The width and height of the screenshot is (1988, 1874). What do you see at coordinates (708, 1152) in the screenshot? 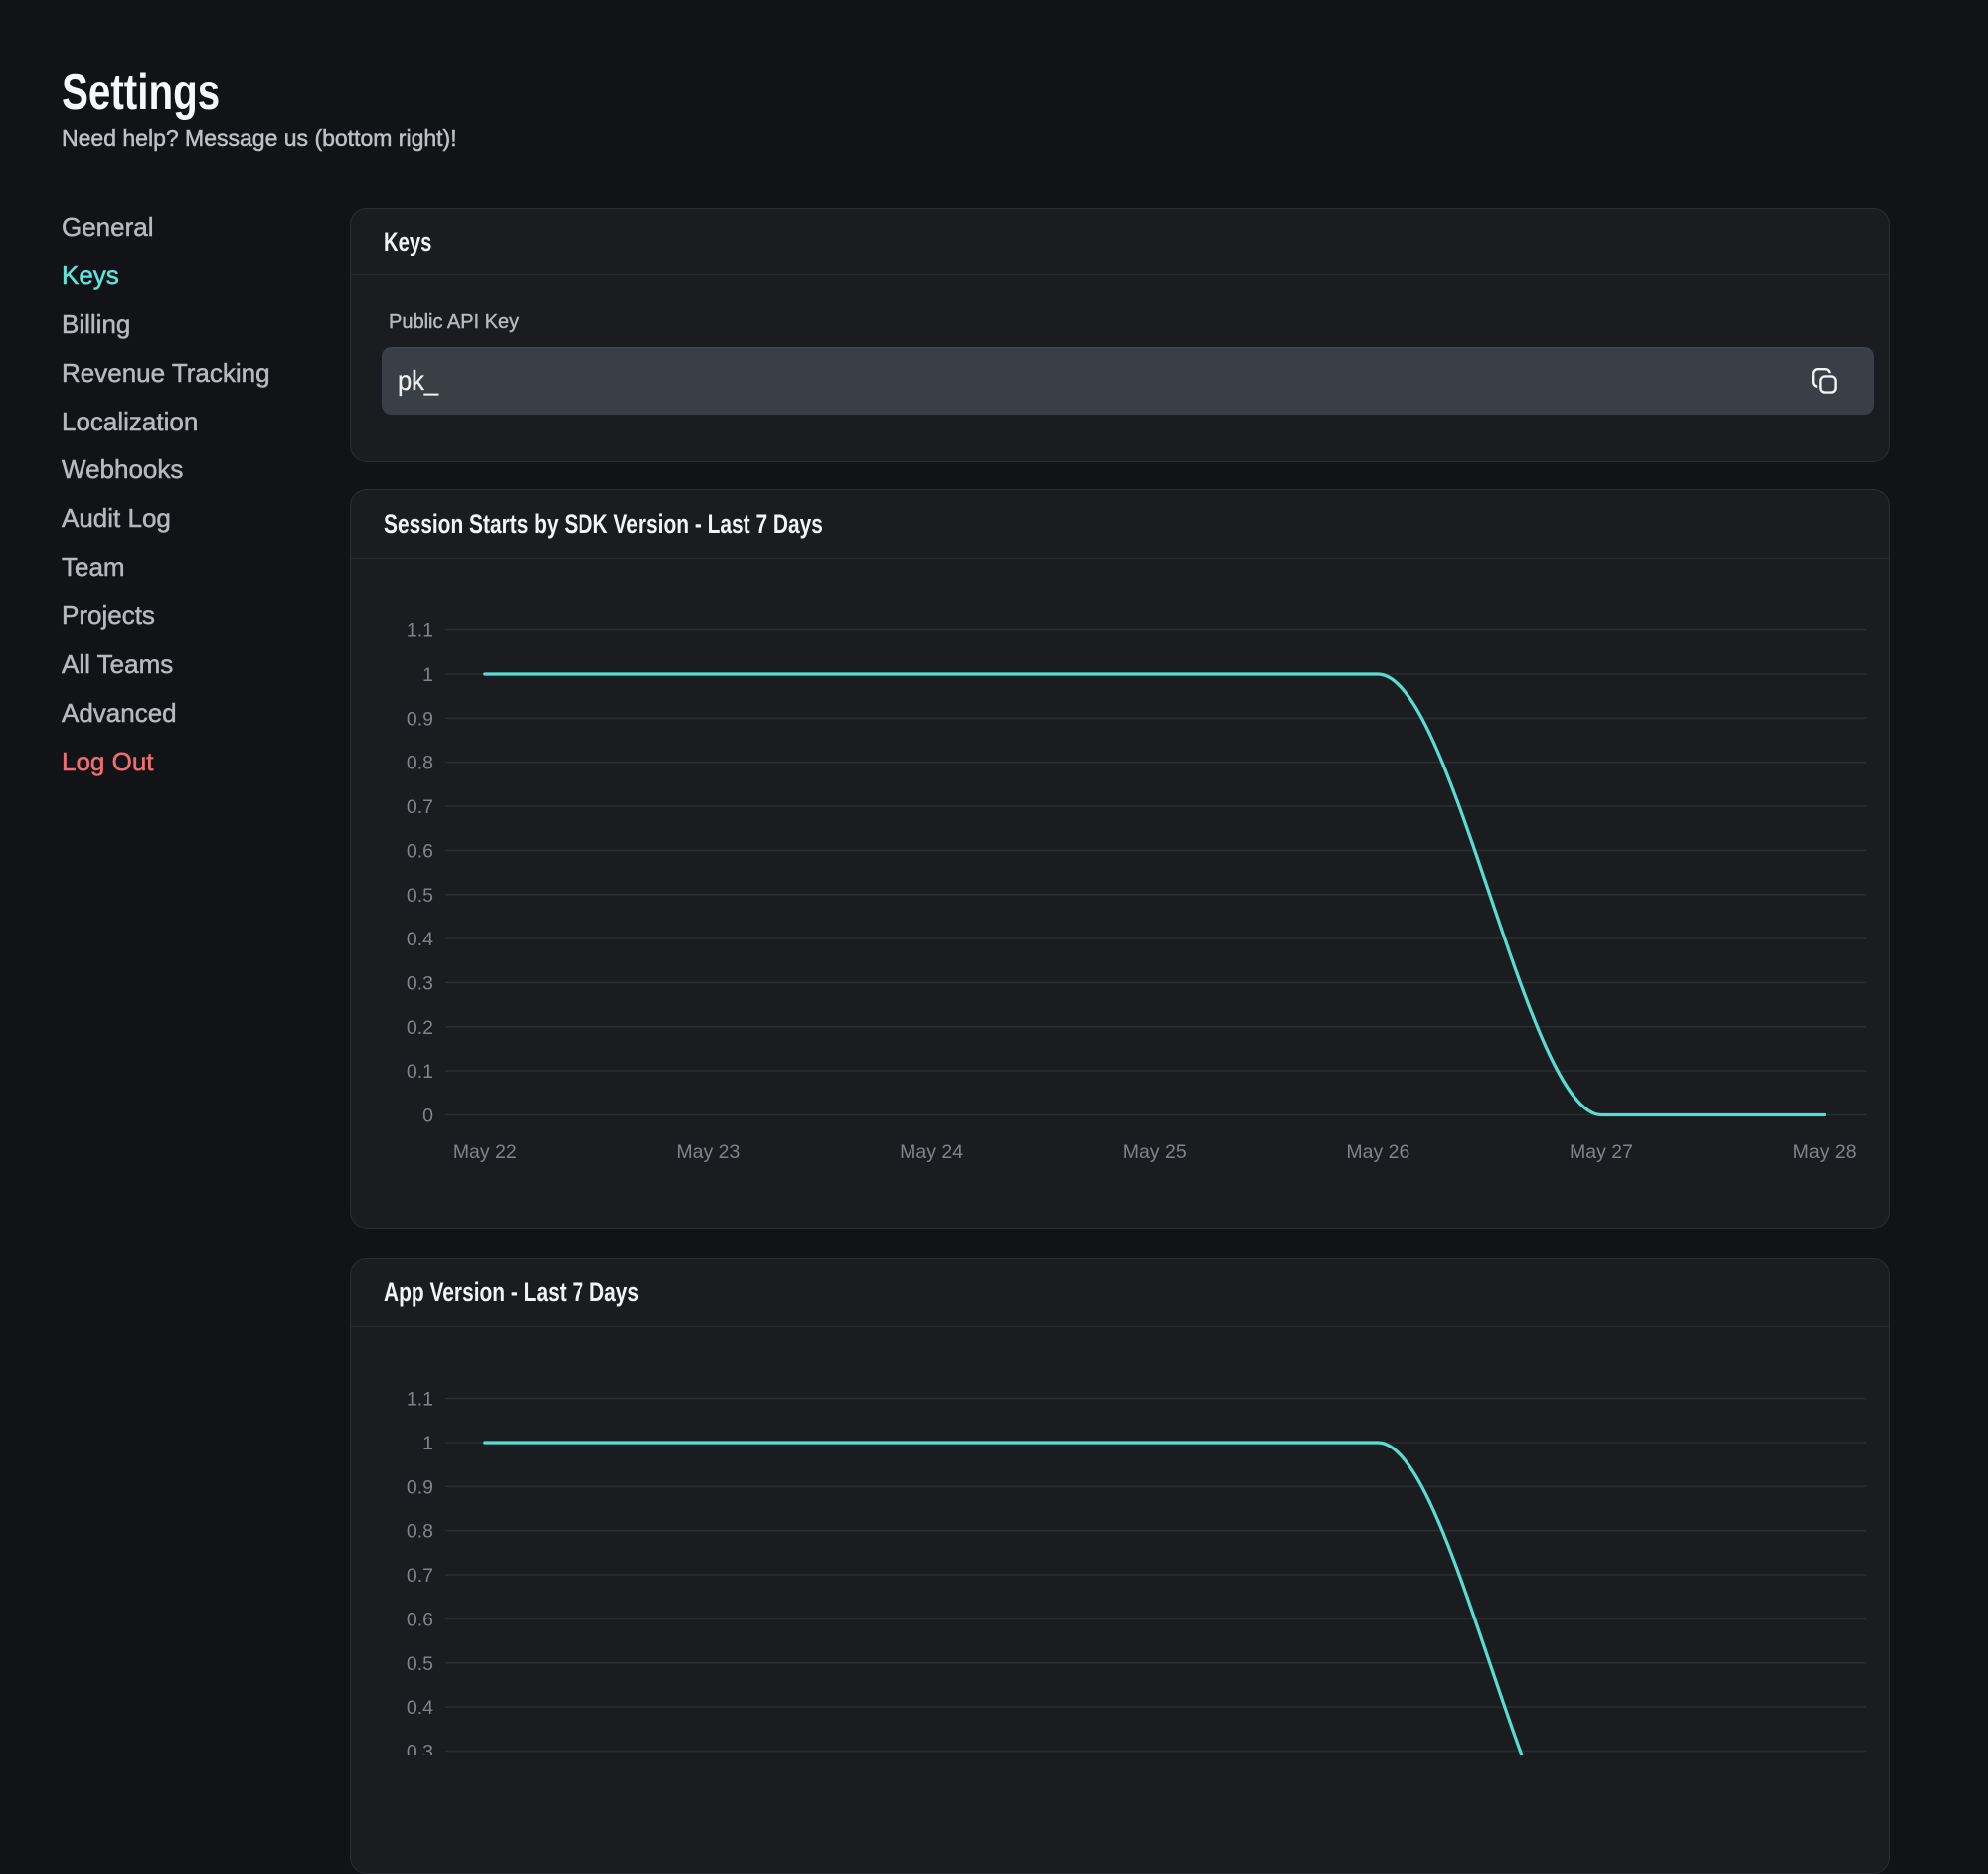
I see `svg-text: May 23` at bounding box center [708, 1152].